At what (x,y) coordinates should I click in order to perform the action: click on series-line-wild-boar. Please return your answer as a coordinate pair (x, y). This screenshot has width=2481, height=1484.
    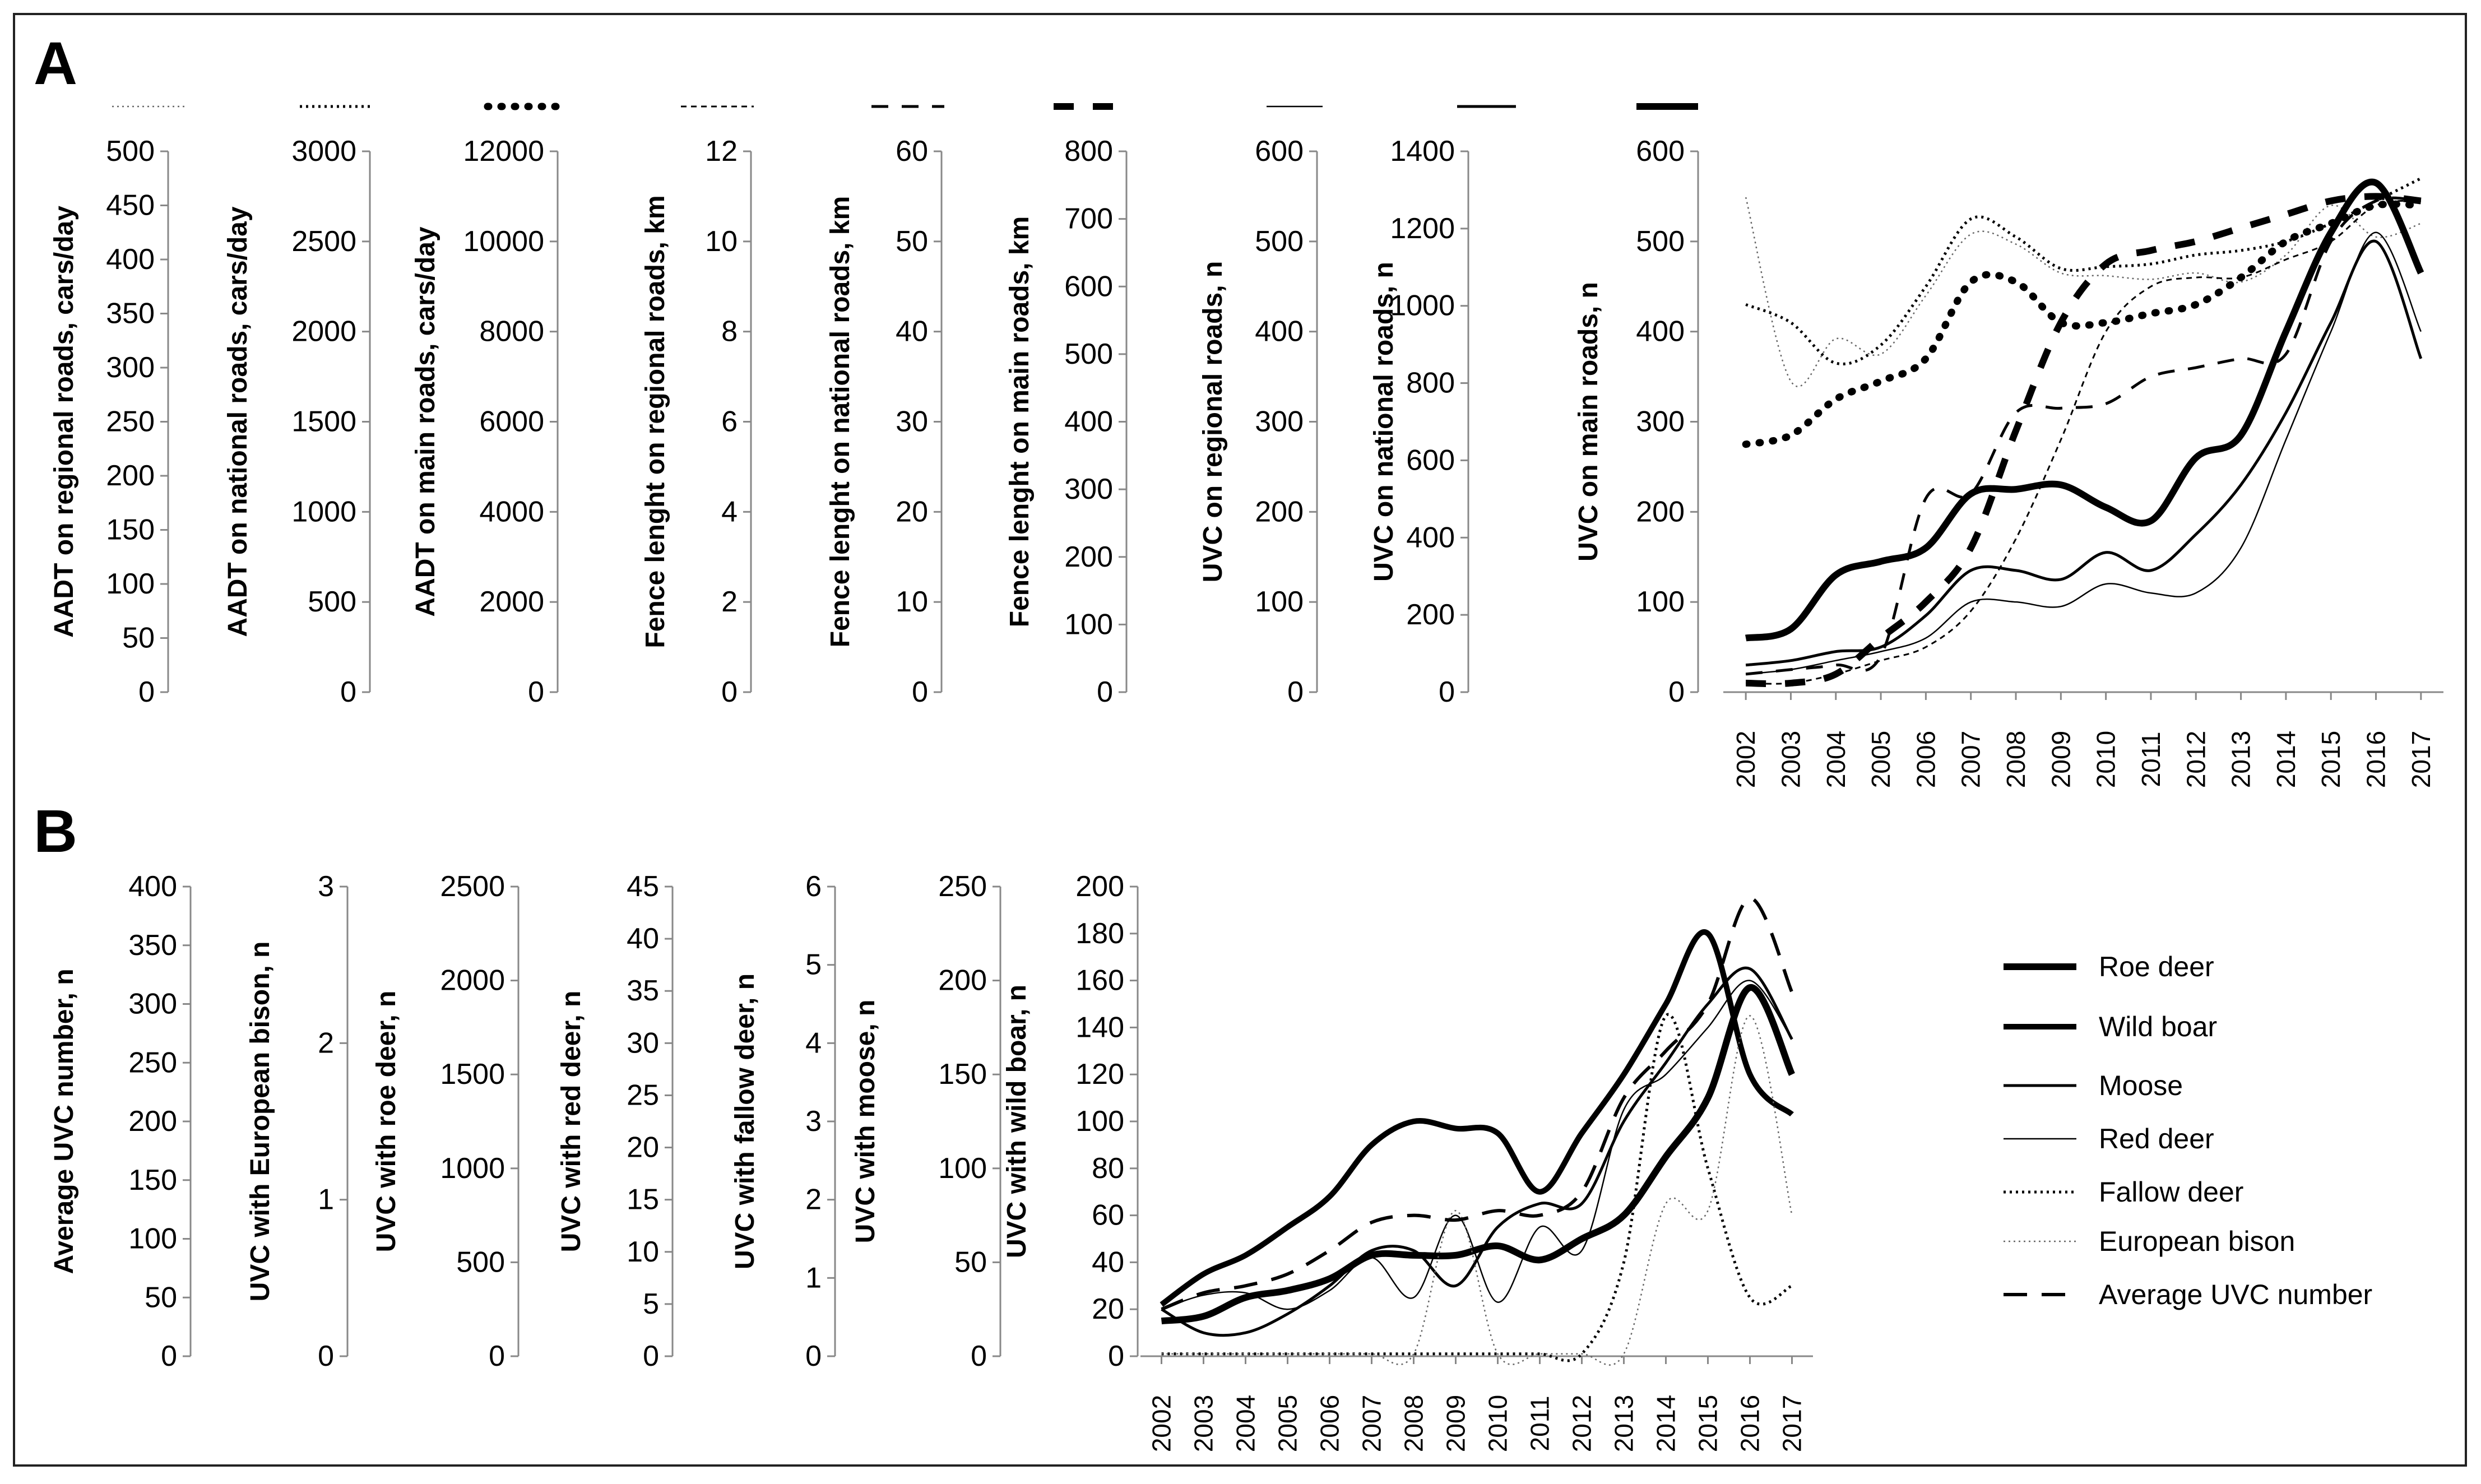
    Looking at the image, I should click on (1477, 1118).